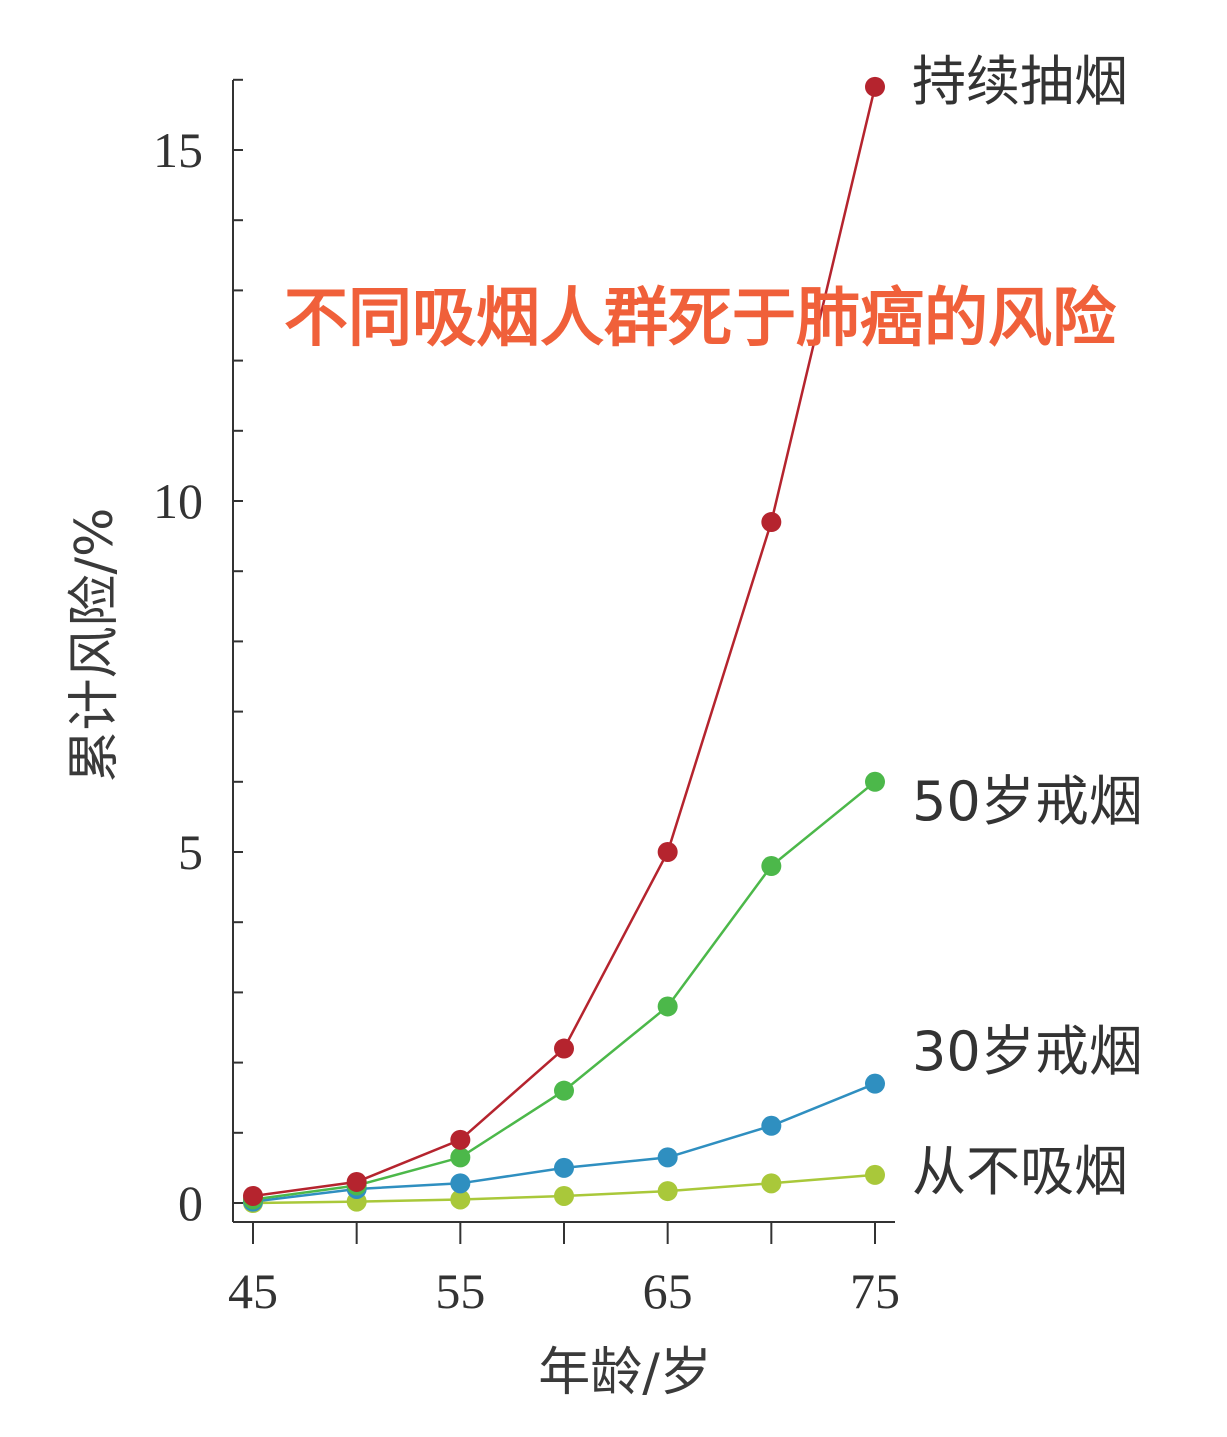  Describe the element at coordinates (460, 1291) in the screenshot. I see `x-tick-label: 55` at that location.